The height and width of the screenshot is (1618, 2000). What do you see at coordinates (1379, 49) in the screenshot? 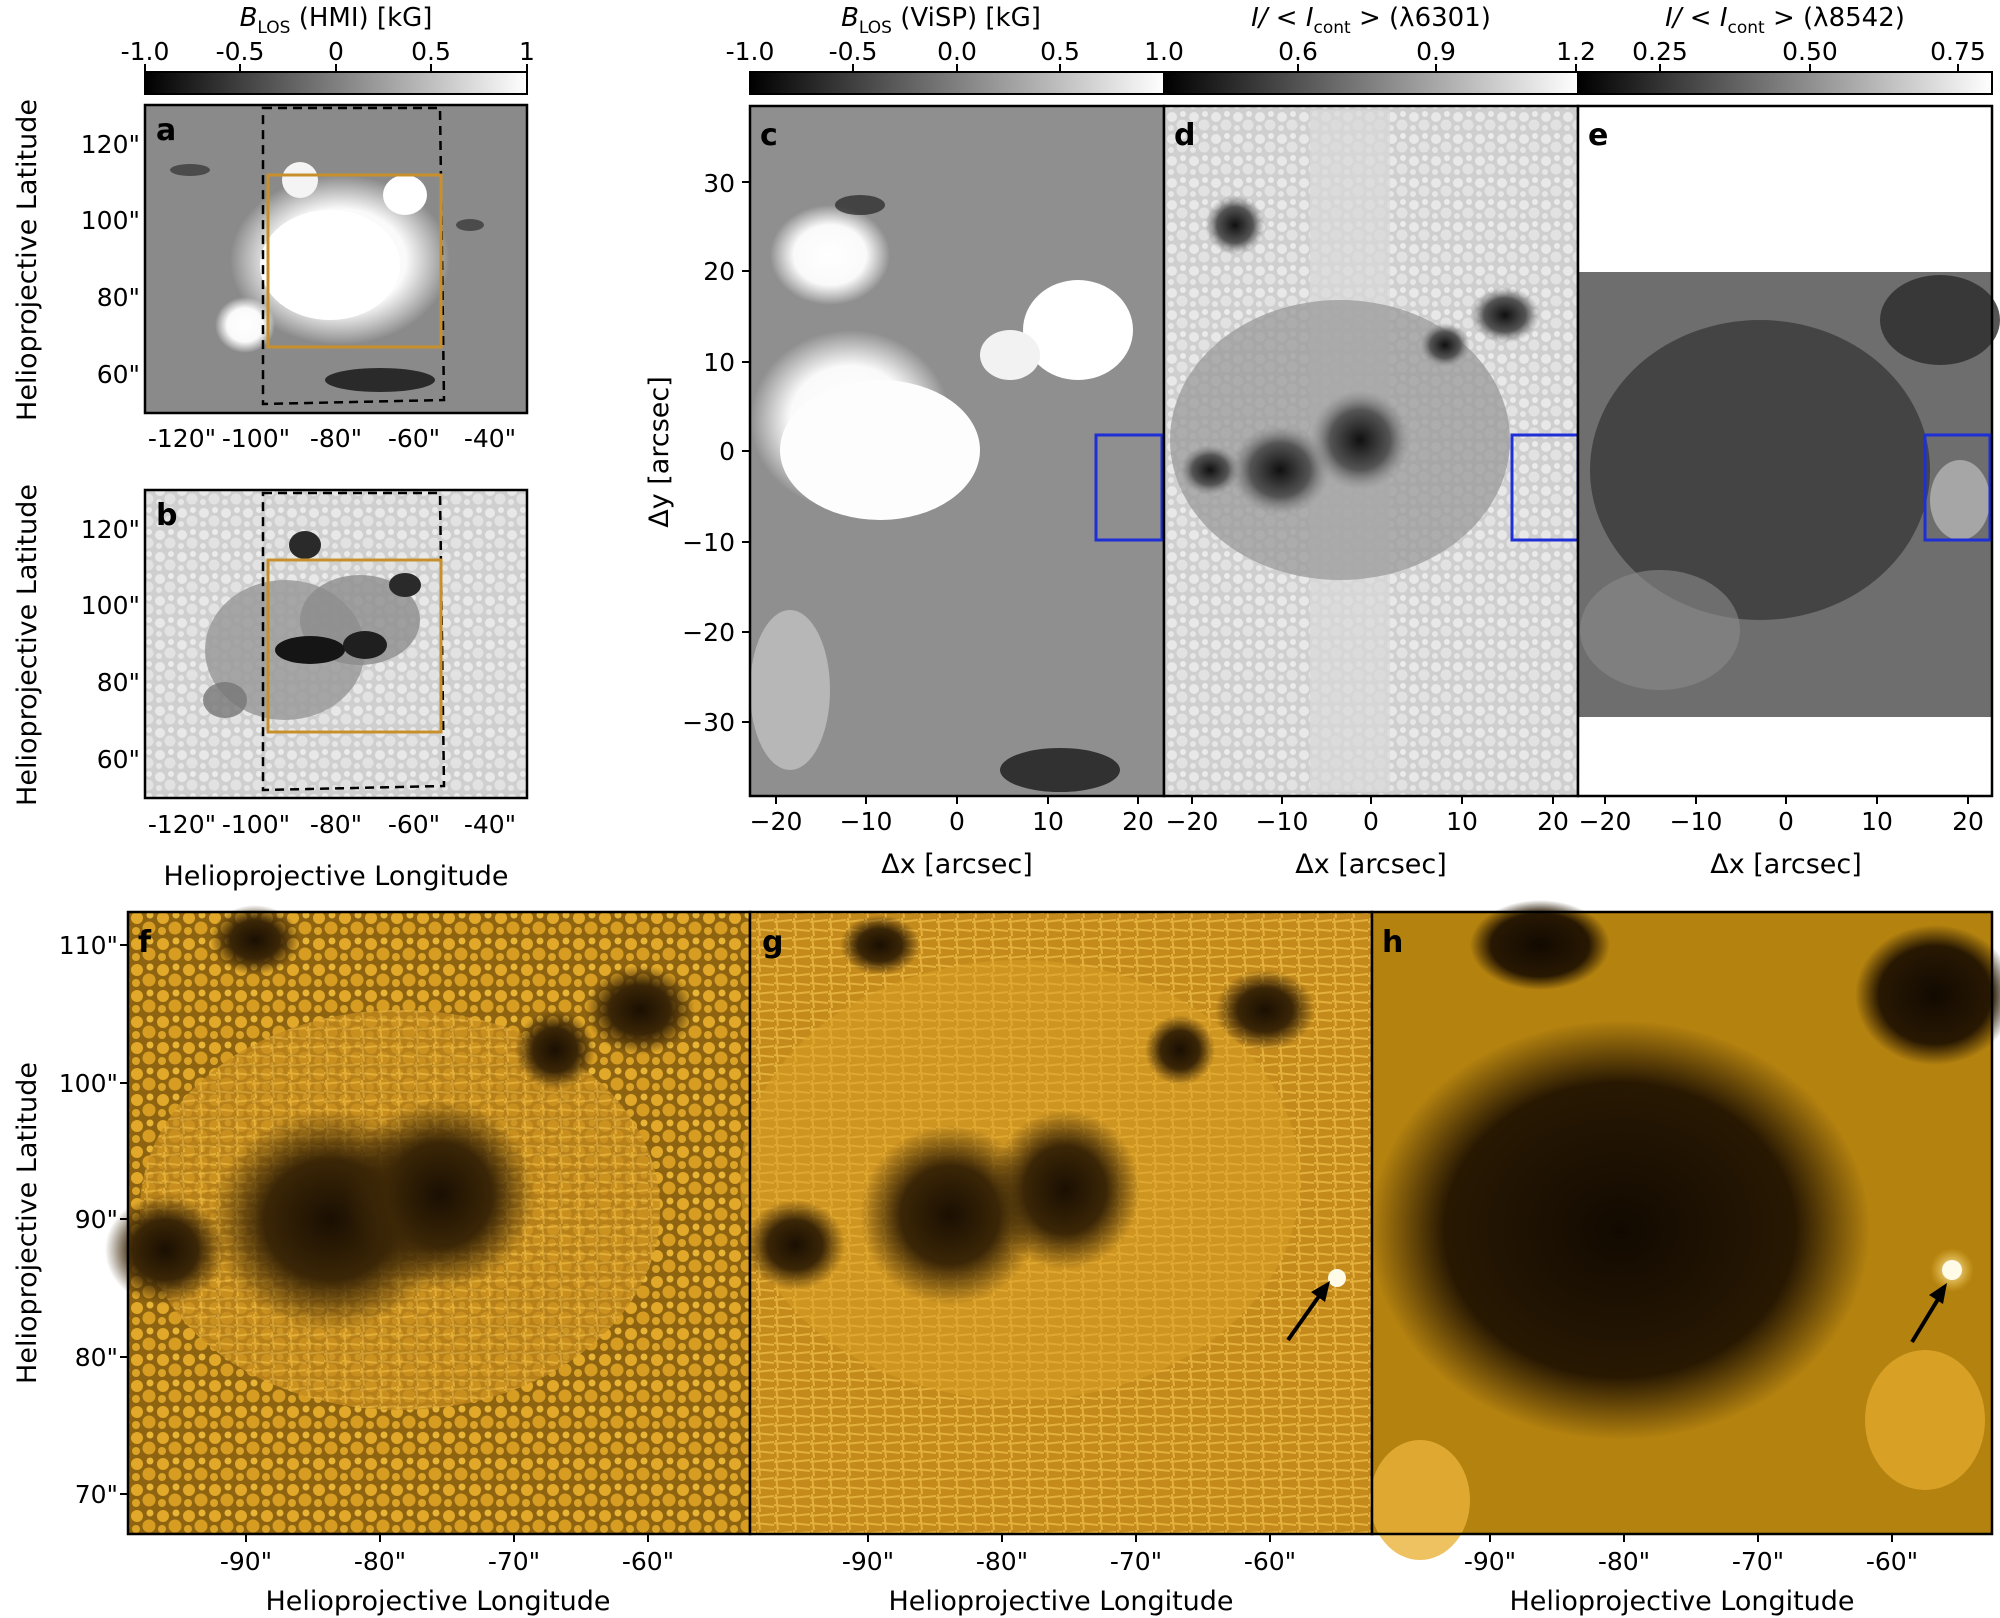
I see `colorbar-6301: I/ < Icont > (λ6301) 0.6 0.9 1.2` at bounding box center [1379, 49].